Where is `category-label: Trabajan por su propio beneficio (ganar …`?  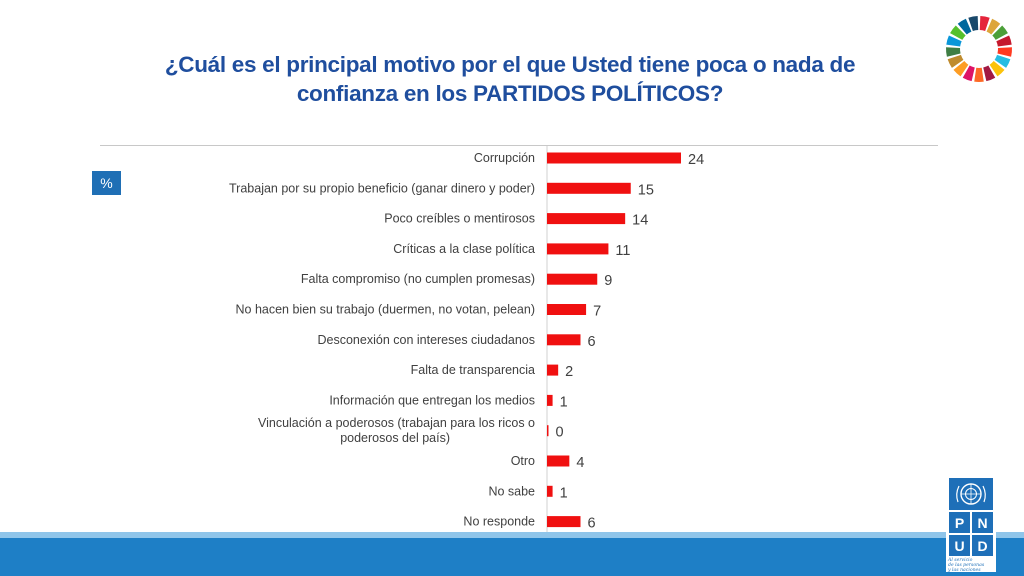
category-label: Trabajan por su propio beneficio (ganar … is located at coordinates (382, 188).